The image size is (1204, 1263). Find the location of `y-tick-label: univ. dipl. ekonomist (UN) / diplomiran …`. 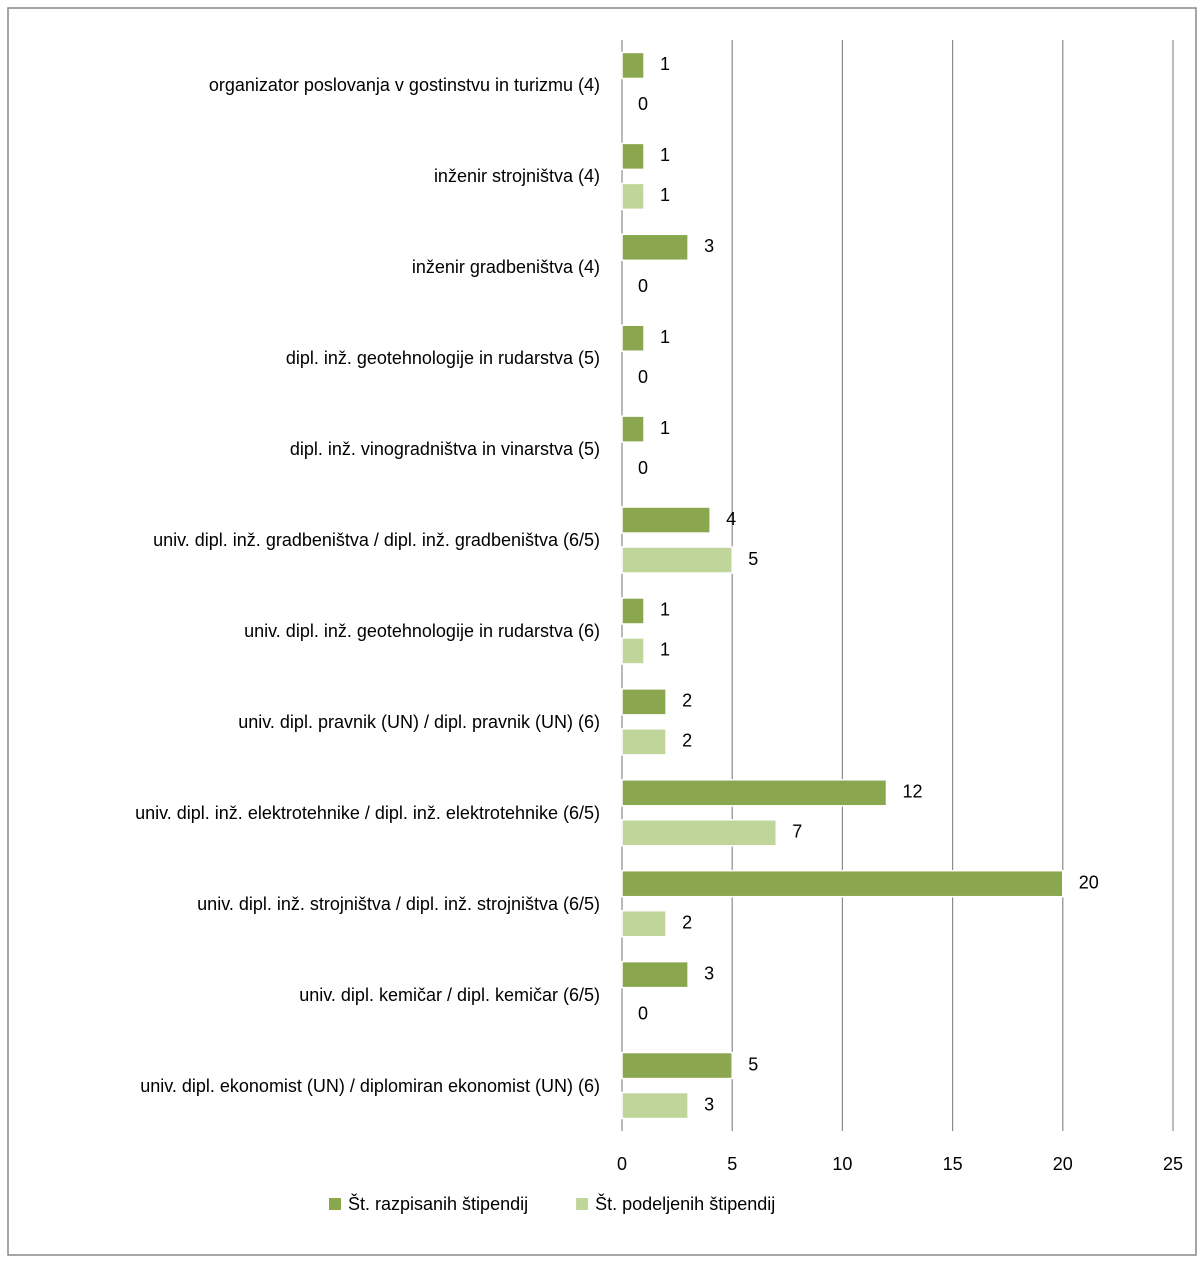

y-tick-label: univ. dipl. ekonomist (UN) / diplomiran … is located at coordinates (370, 1085).